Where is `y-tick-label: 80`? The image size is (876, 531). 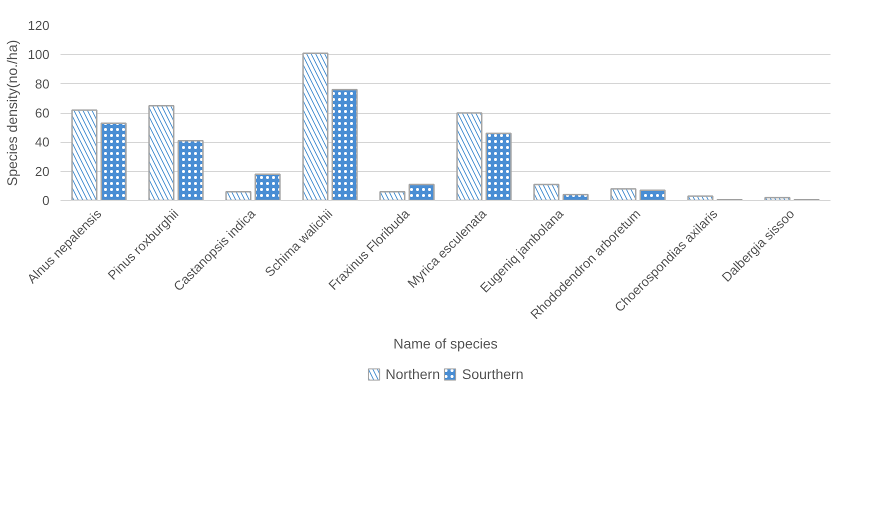
y-tick-label: 80 is located at coordinates (42, 84).